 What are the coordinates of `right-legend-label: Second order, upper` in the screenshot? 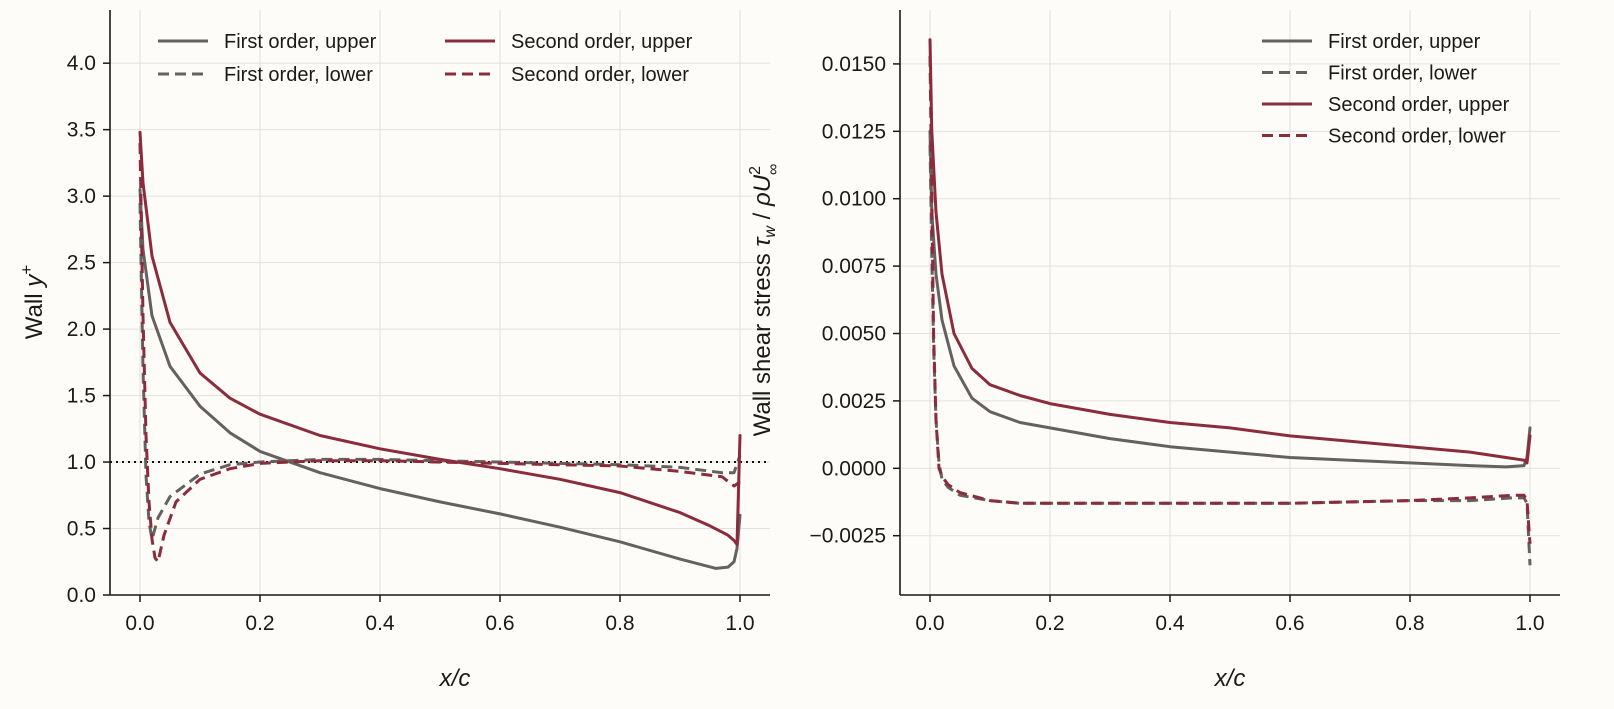 It's located at (1419, 105).